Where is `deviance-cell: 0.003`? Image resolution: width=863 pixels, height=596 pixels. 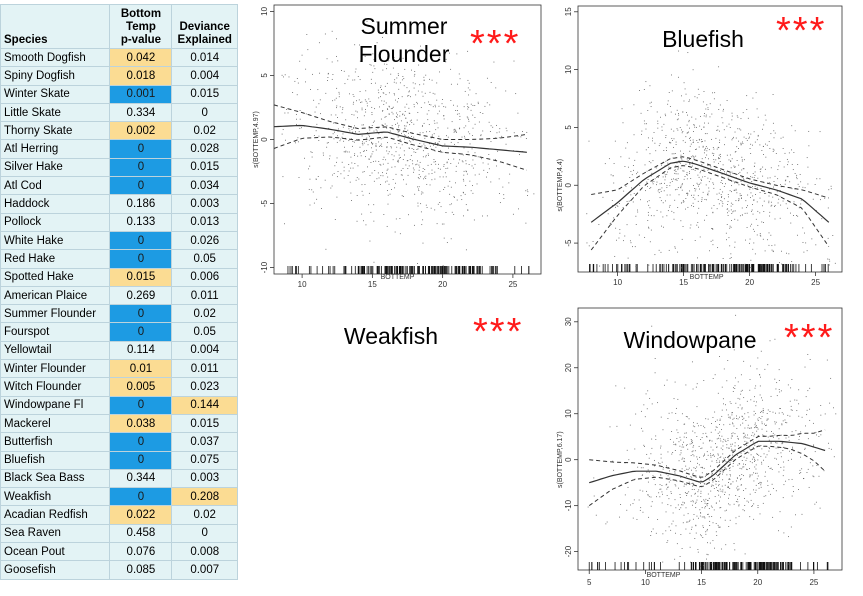 deviance-cell: 0.003 is located at coordinates (204, 478).